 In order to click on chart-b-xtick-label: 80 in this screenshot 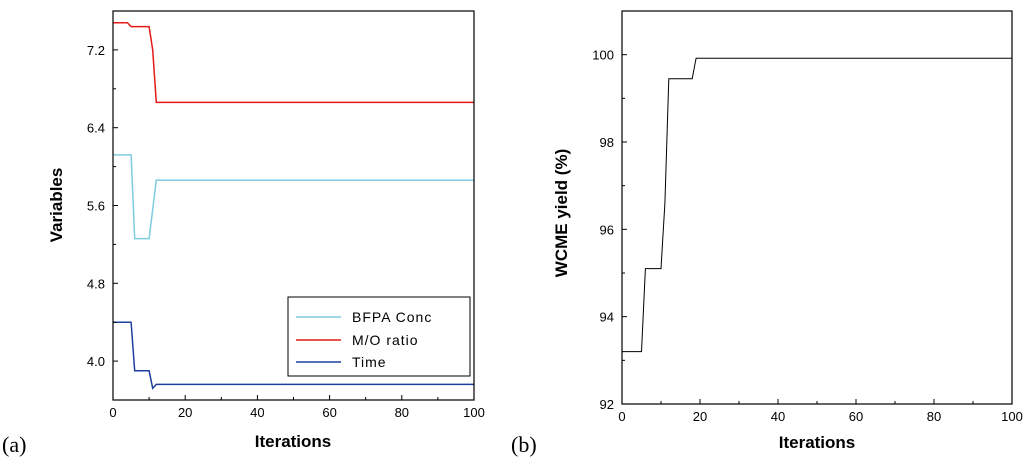, I will do `click(934, 416)`.